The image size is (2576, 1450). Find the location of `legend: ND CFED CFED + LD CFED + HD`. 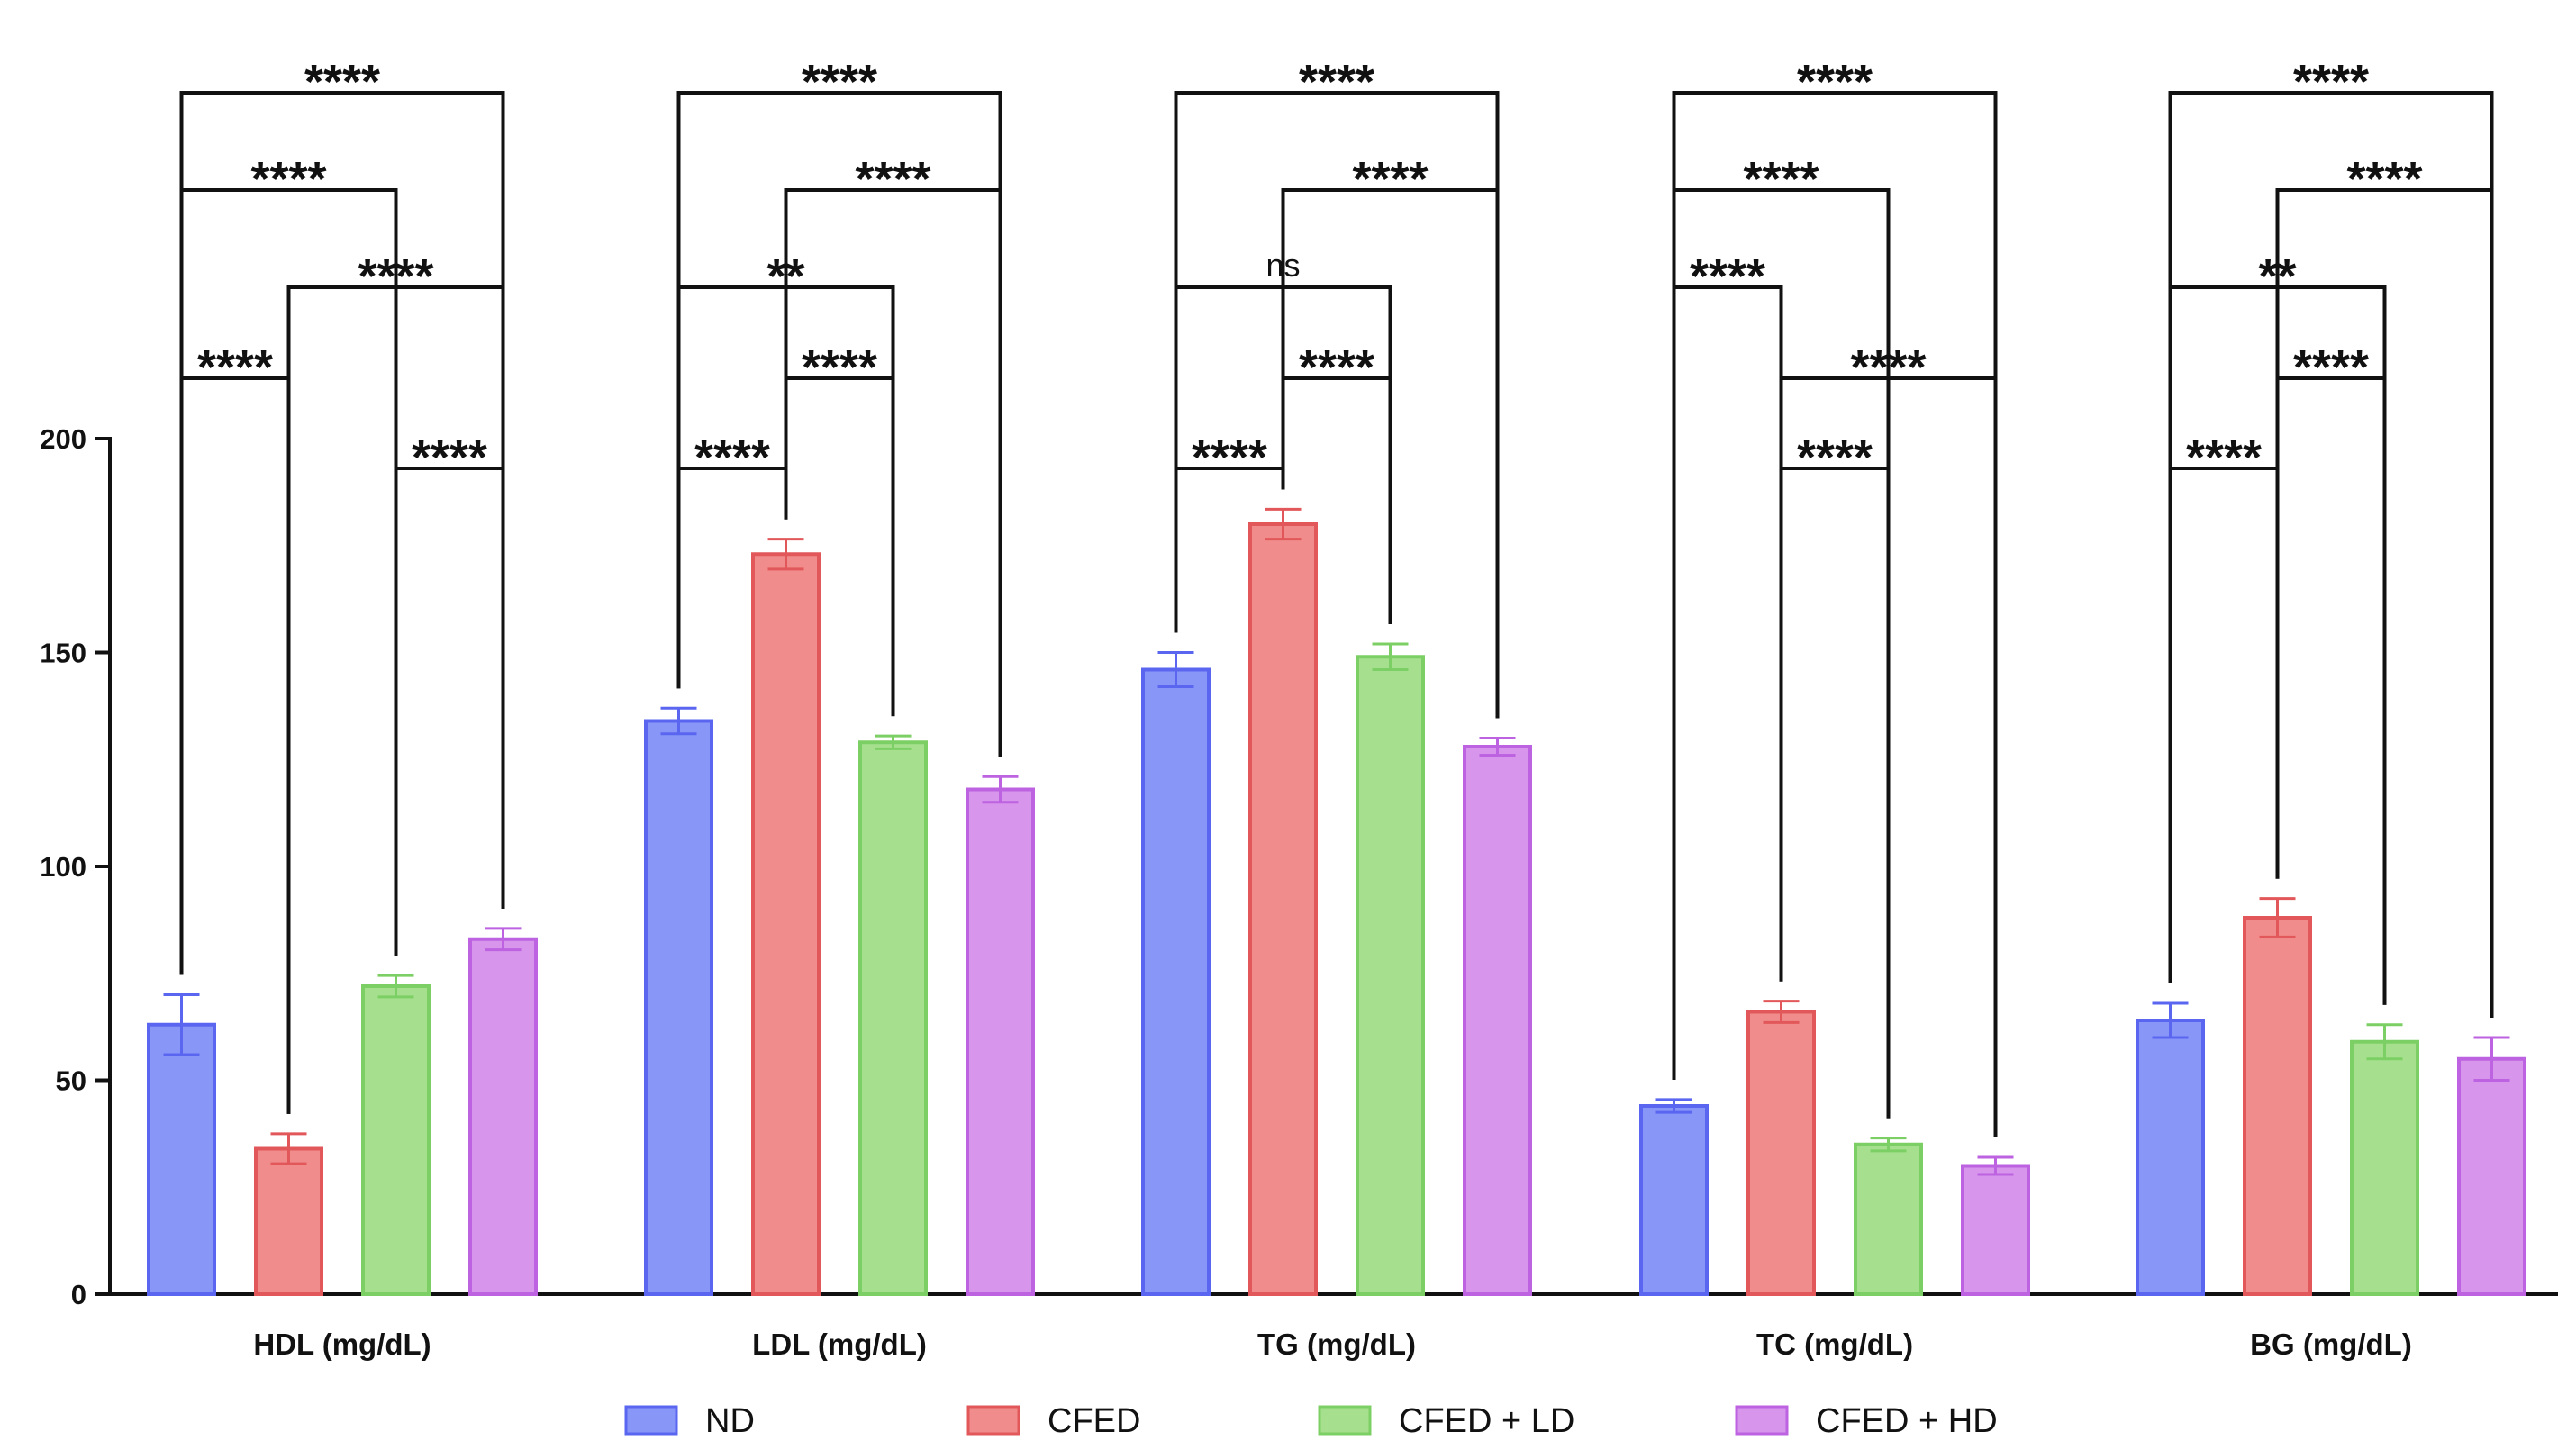

legend: ND CFED CFED + LD CFED + HD is located at coordinates (1311, 1421).